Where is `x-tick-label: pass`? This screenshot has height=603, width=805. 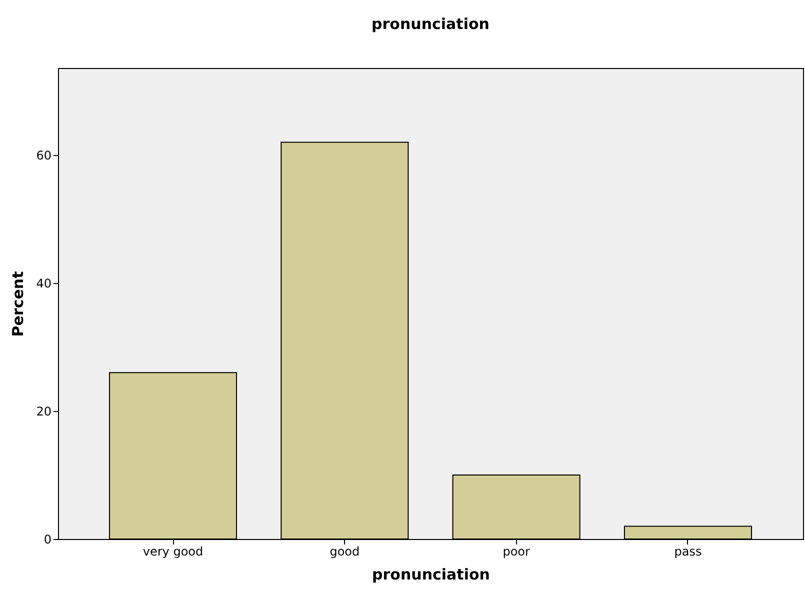 x-tick-label: pass is located at coordinates (688, 551).